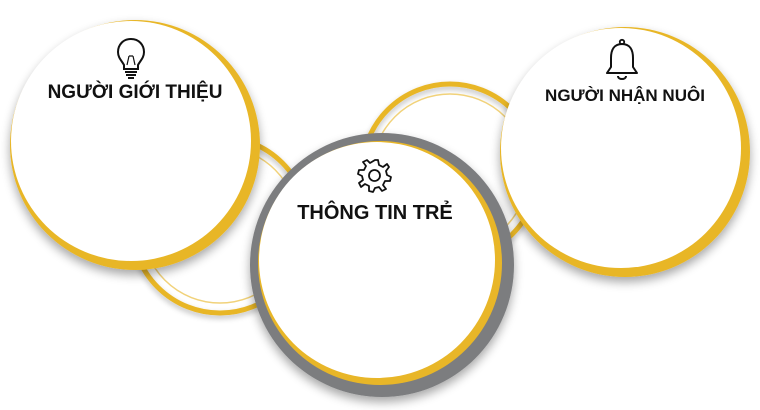 This screenshot has height=410, width=760. What do you see at coordinates (374, 176) in the screenshot?
I see `gear-icon` at bounding box center [374, 176].